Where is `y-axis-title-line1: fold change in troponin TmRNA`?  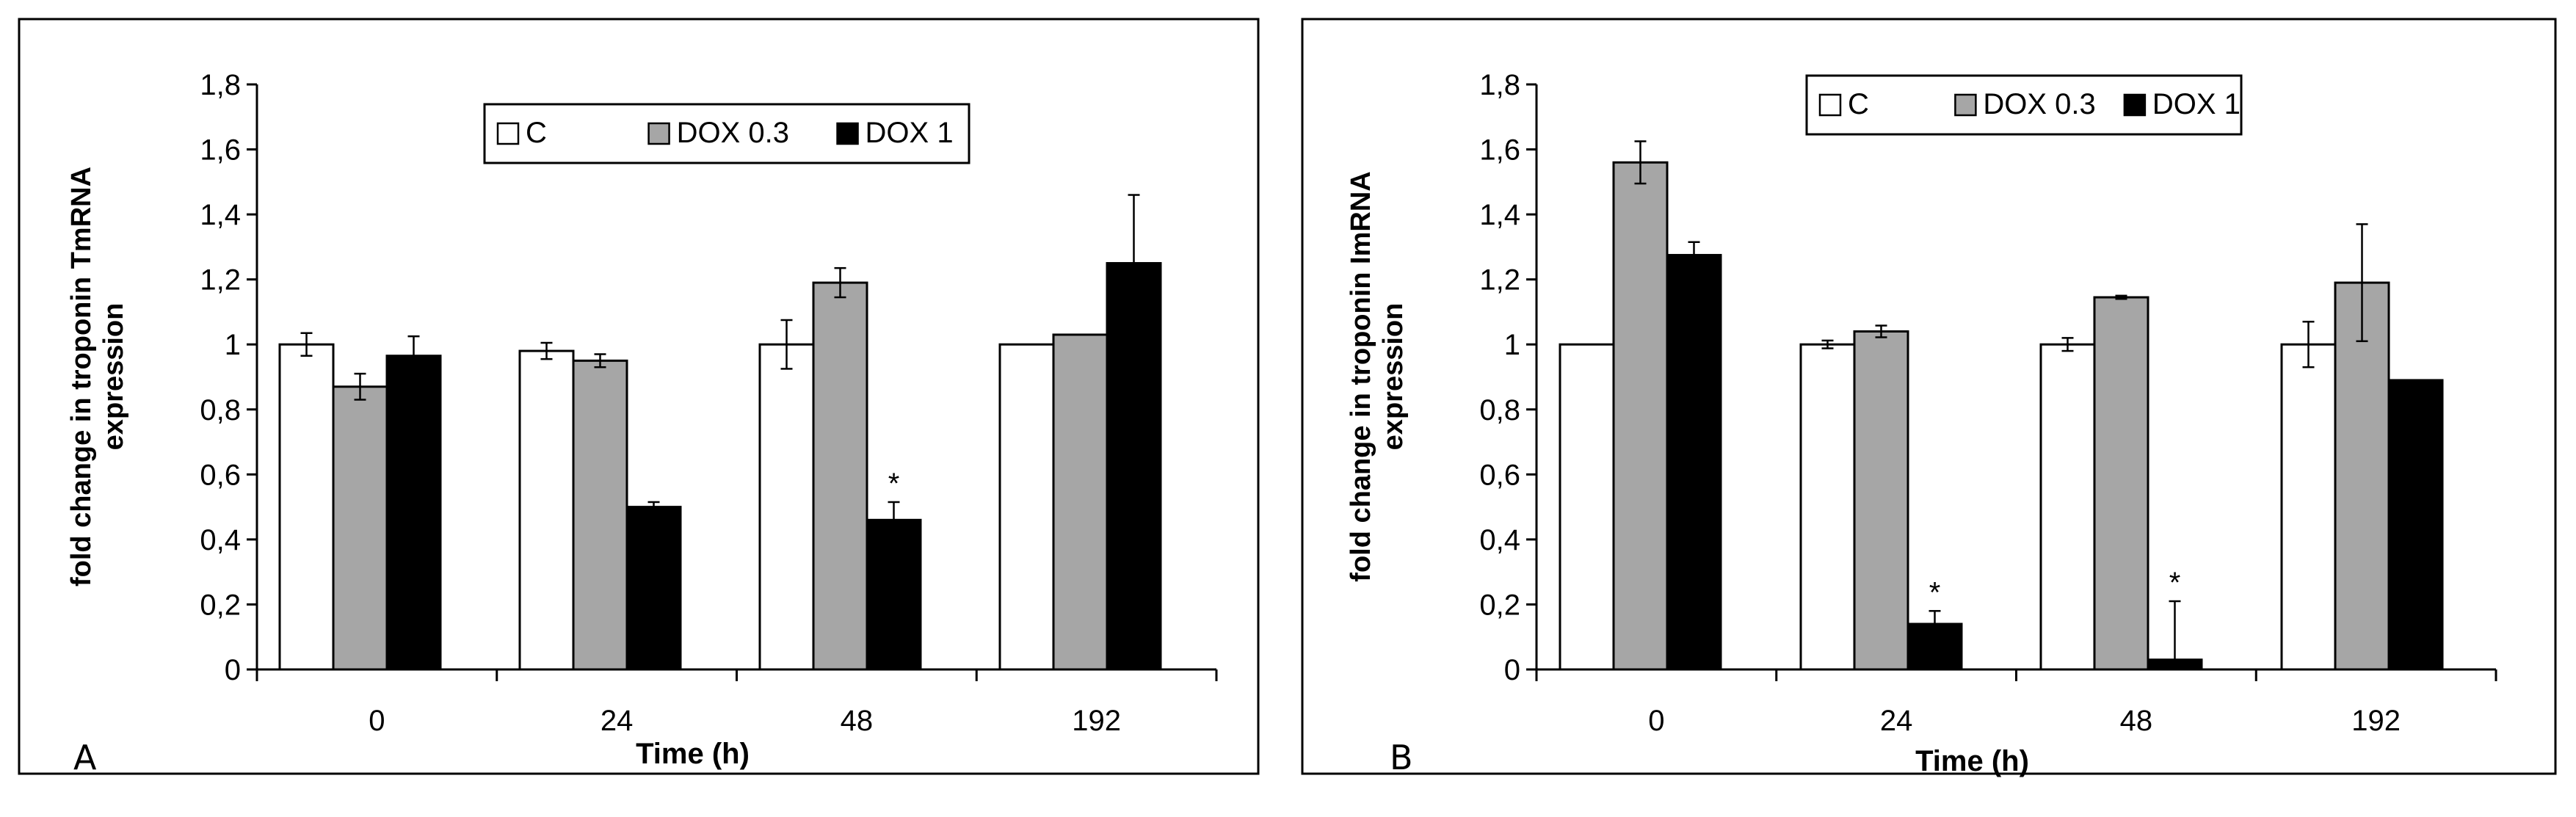 y-axis-title-line1: fold change in troponin TmRNA is located at coordinates (82, 377).